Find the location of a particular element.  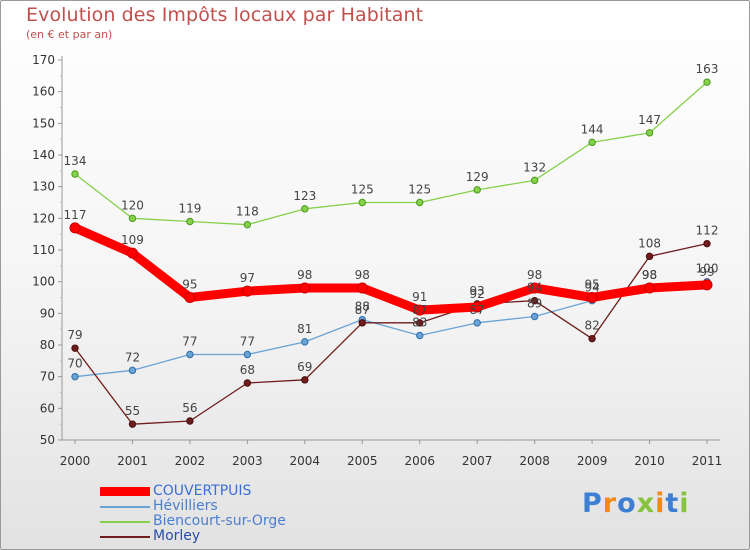

logo-letter: i is located at coordinates (660, 503).